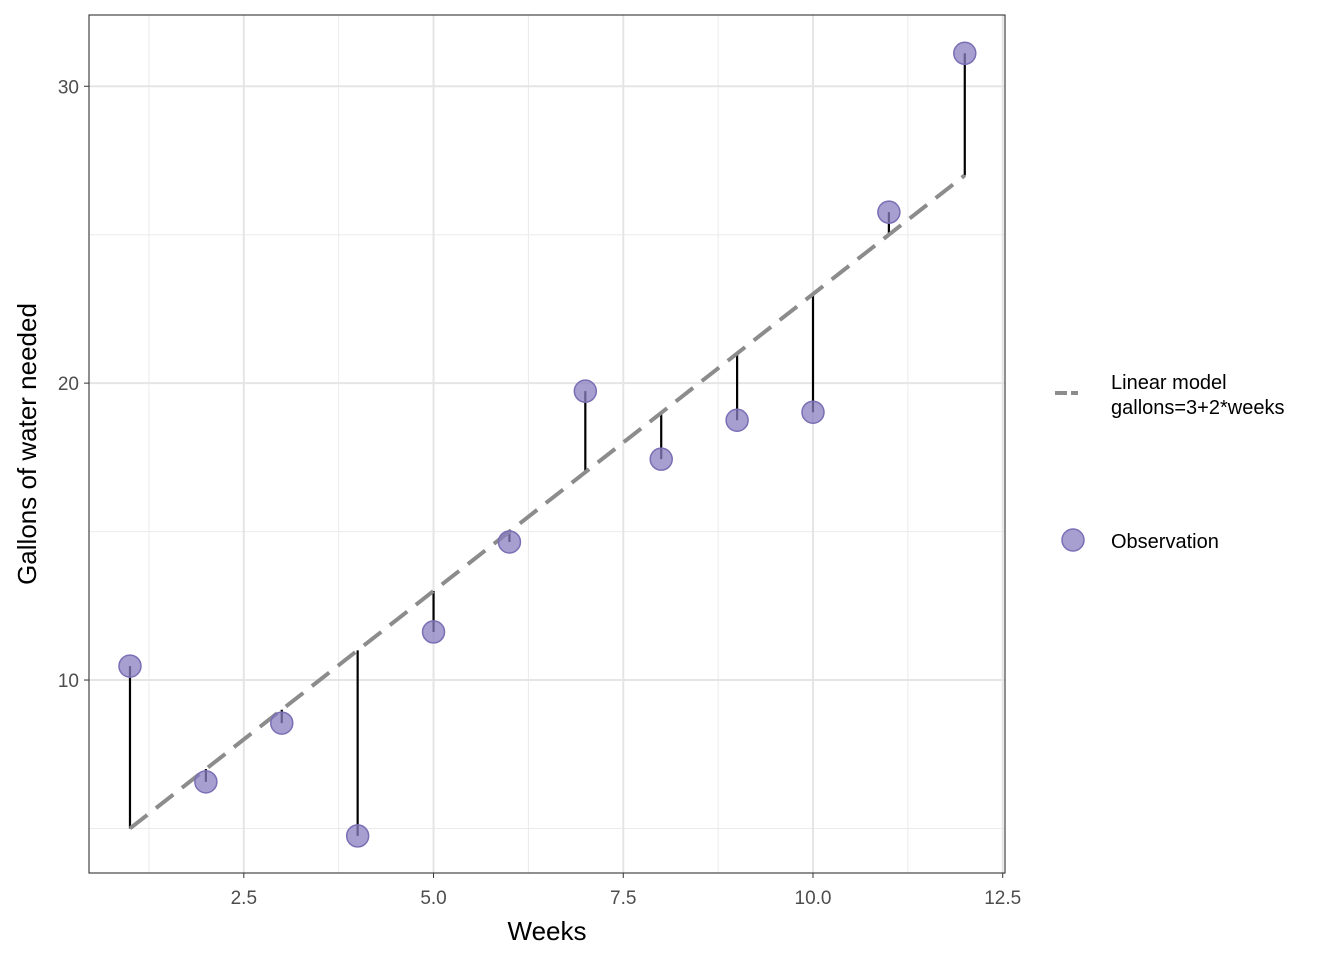  I want to click on y-axis: 10 20 30, so click(73, 384).